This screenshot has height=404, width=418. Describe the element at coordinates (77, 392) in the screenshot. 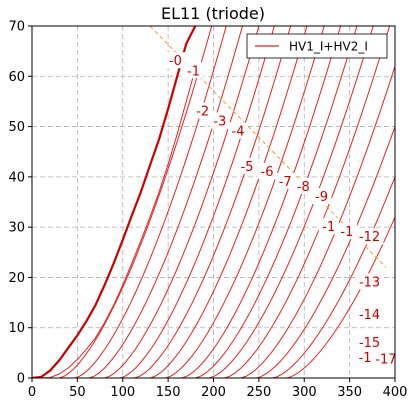

I see `x-tick-label: 50` at that location.